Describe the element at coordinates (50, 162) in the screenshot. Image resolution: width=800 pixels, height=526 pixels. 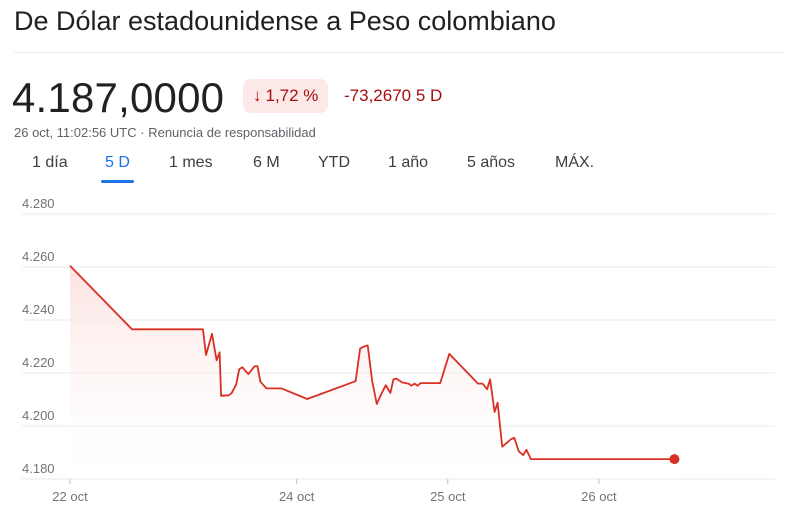
I see `tab-1-day: 1 día` at that location.